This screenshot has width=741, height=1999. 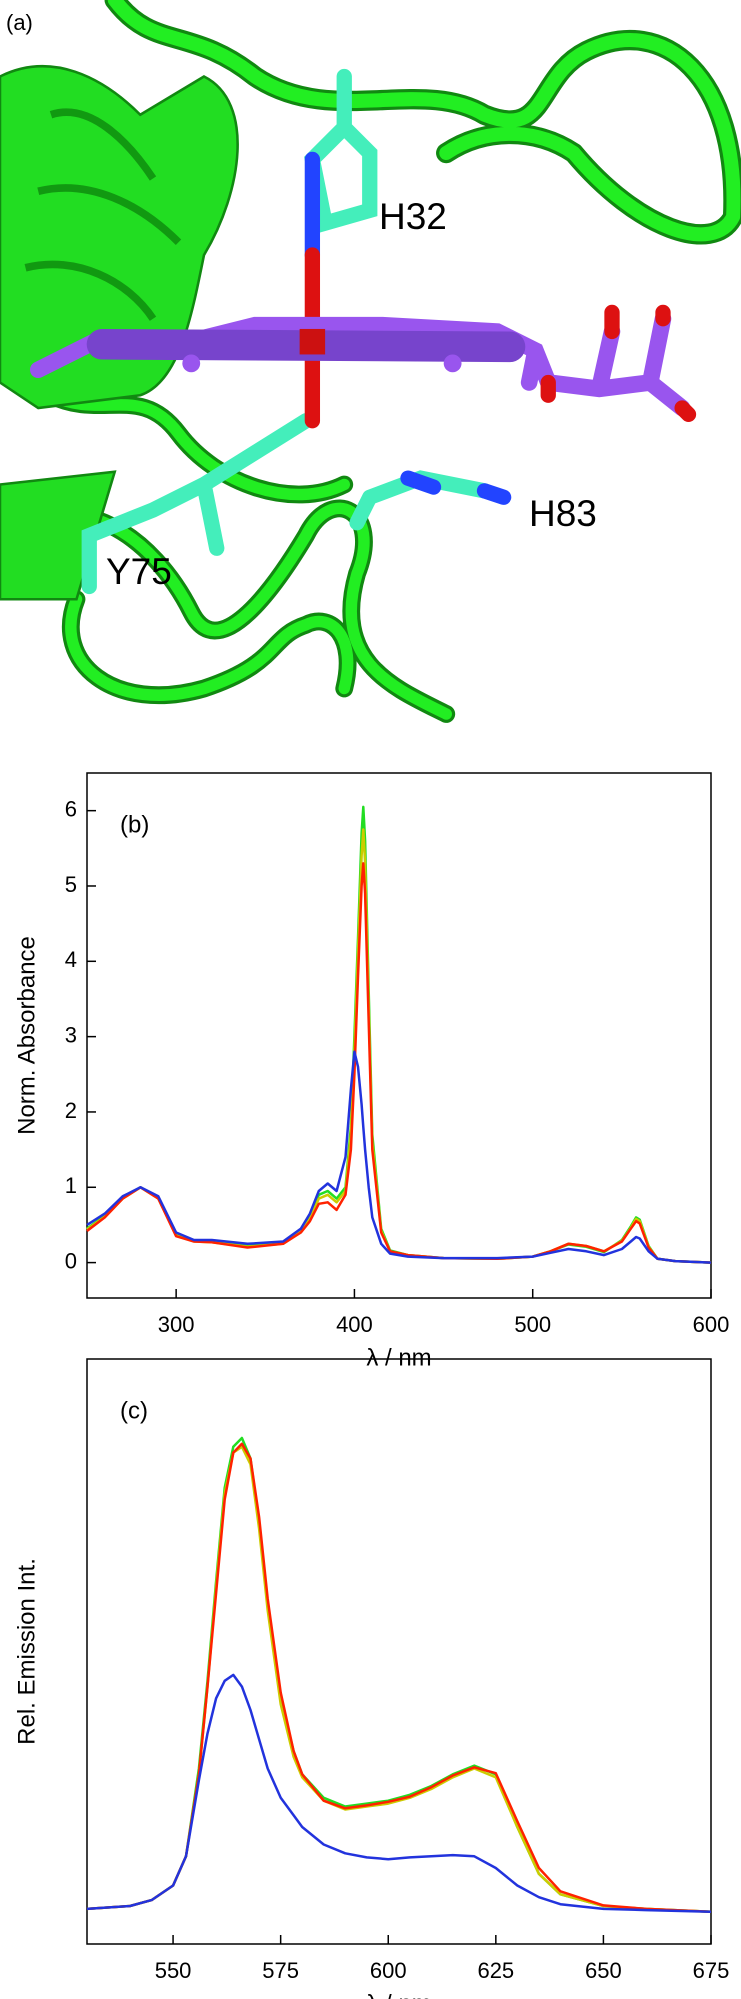 I want to click on panel-label: (b), so click(x=134, y=824).